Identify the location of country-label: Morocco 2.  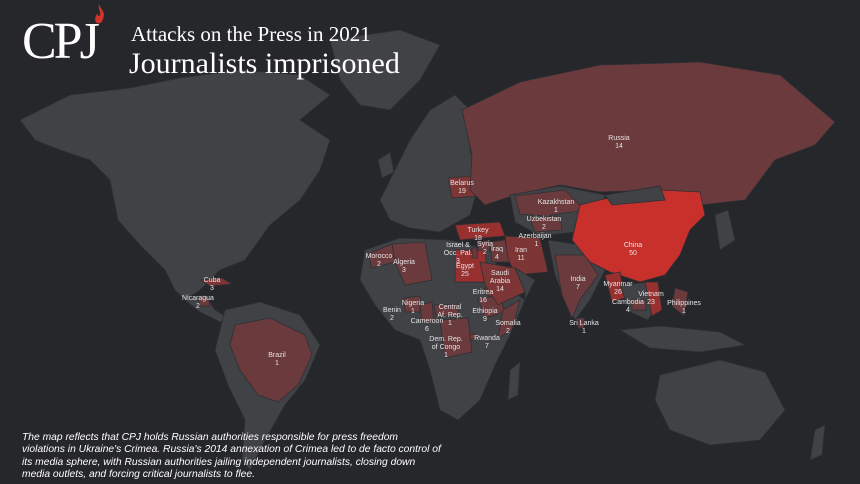
(379, 261).